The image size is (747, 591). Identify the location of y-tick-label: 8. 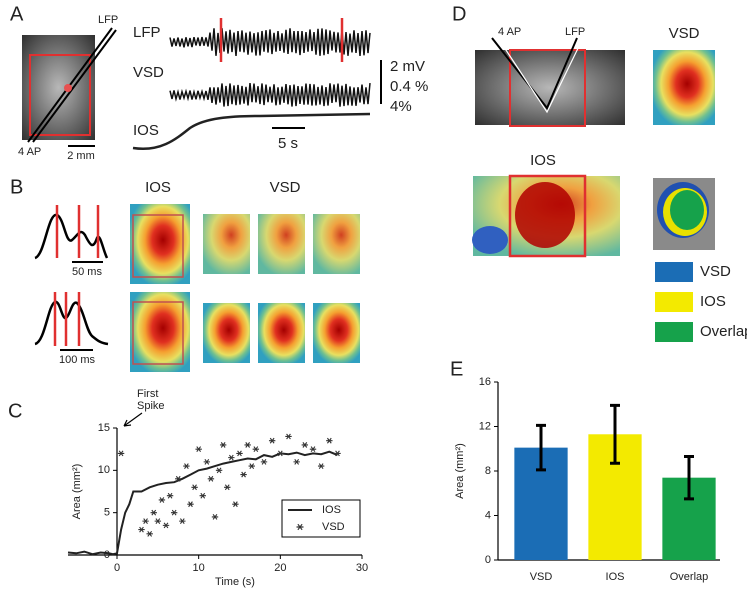
(488, 471).